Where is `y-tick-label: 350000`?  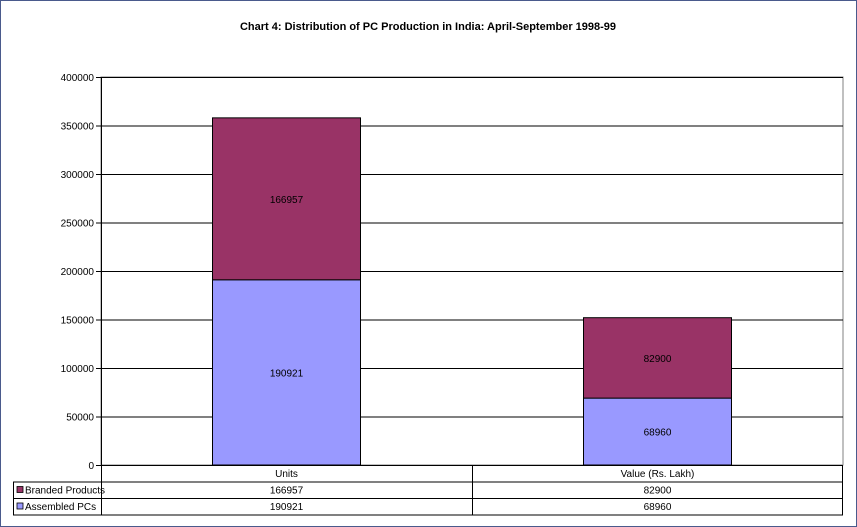 y-tick-label: 350000 is located at coordinates (78, 127).